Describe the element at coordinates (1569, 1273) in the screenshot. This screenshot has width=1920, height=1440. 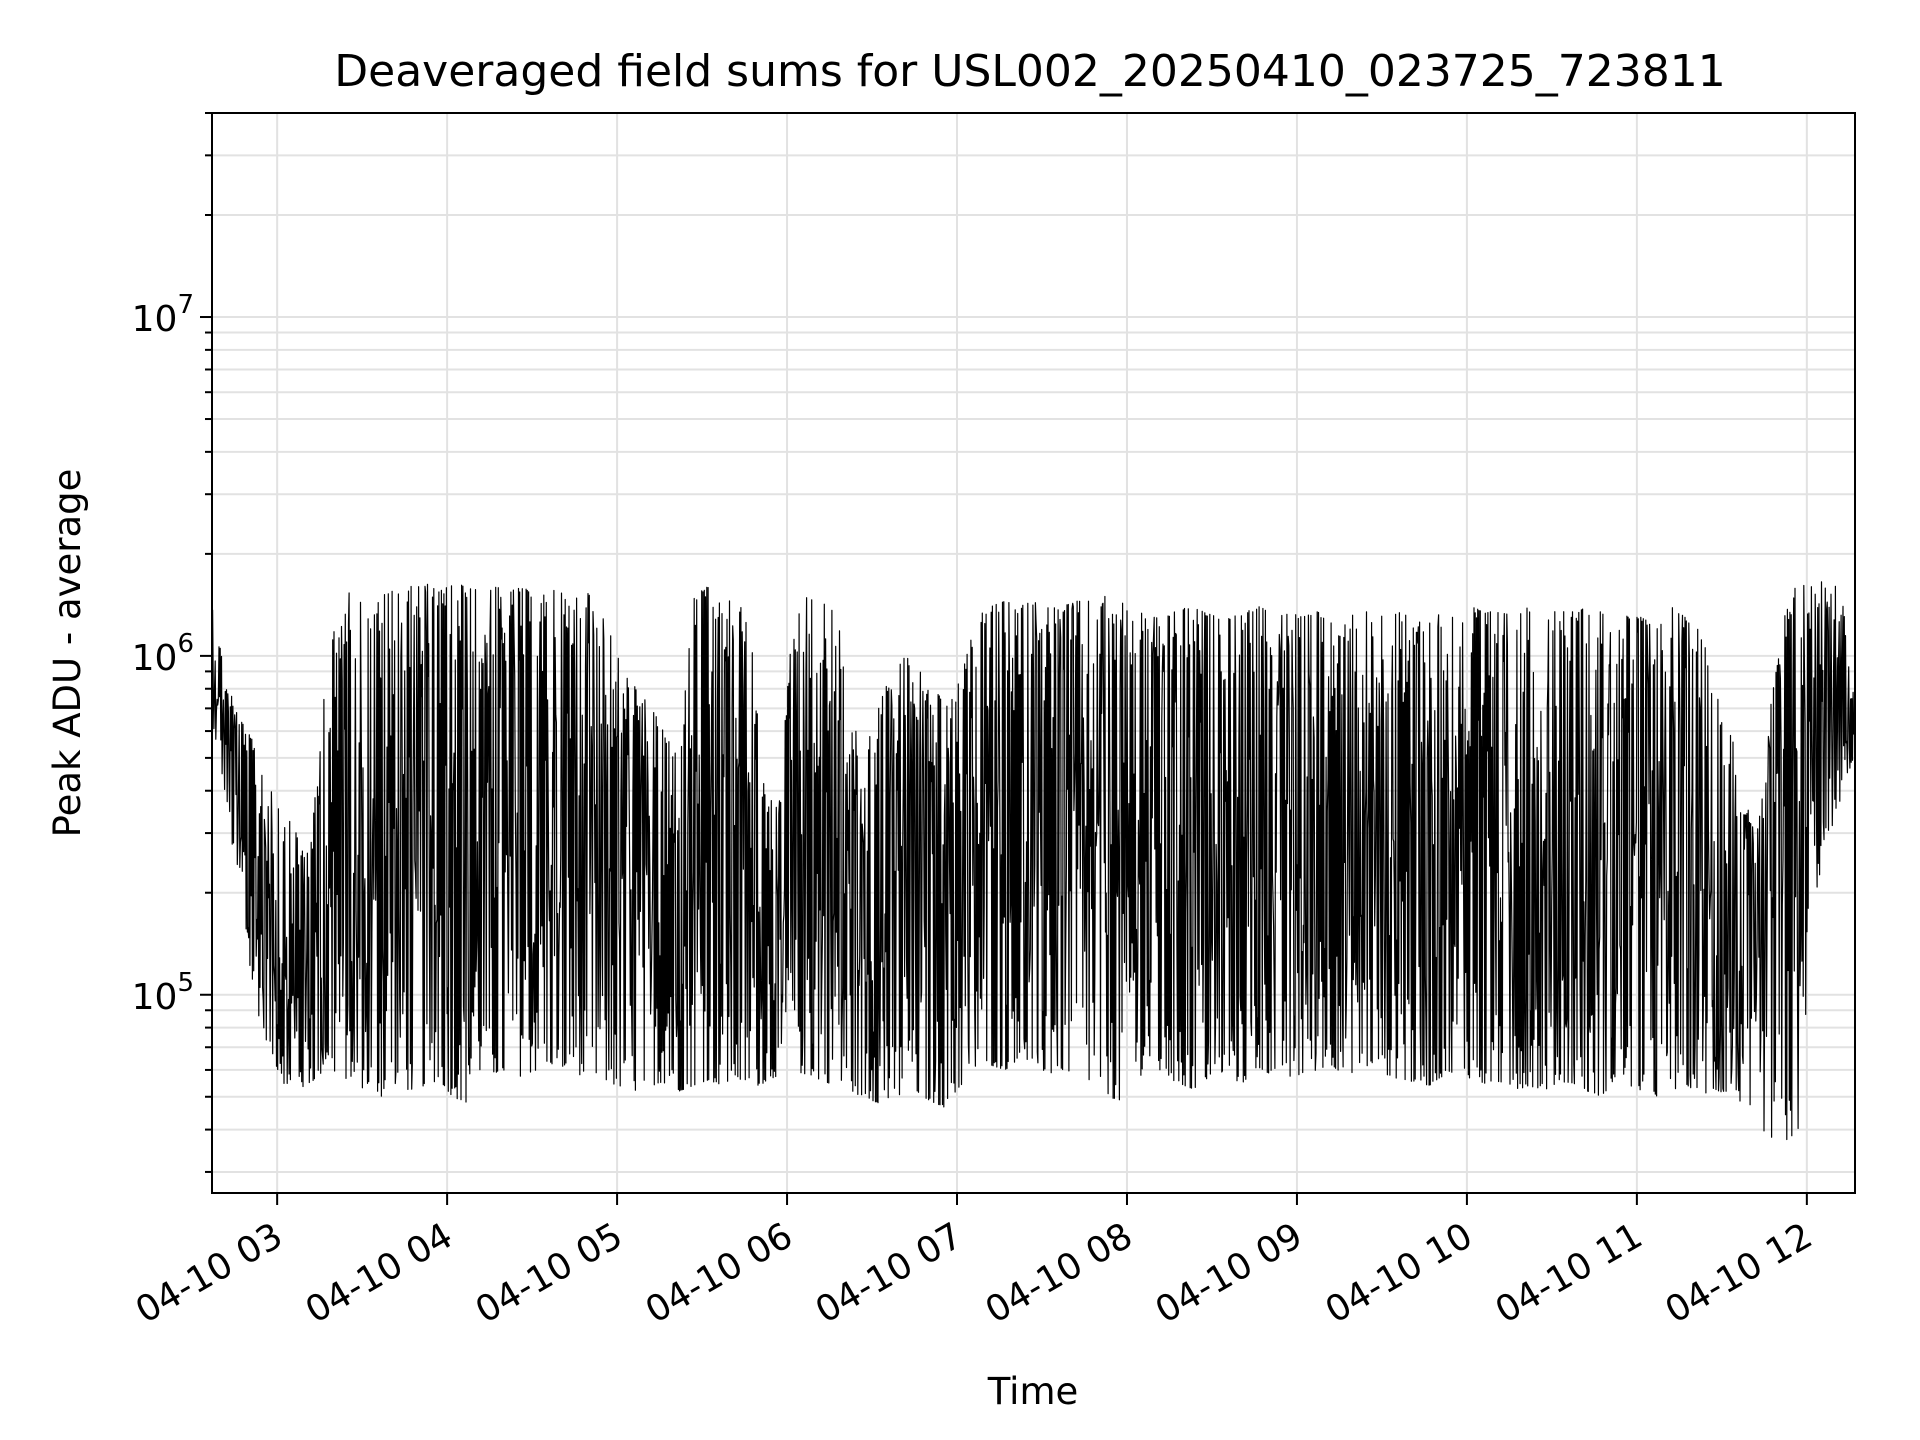
I see `x-tick-label: 04-10 11` at that location.